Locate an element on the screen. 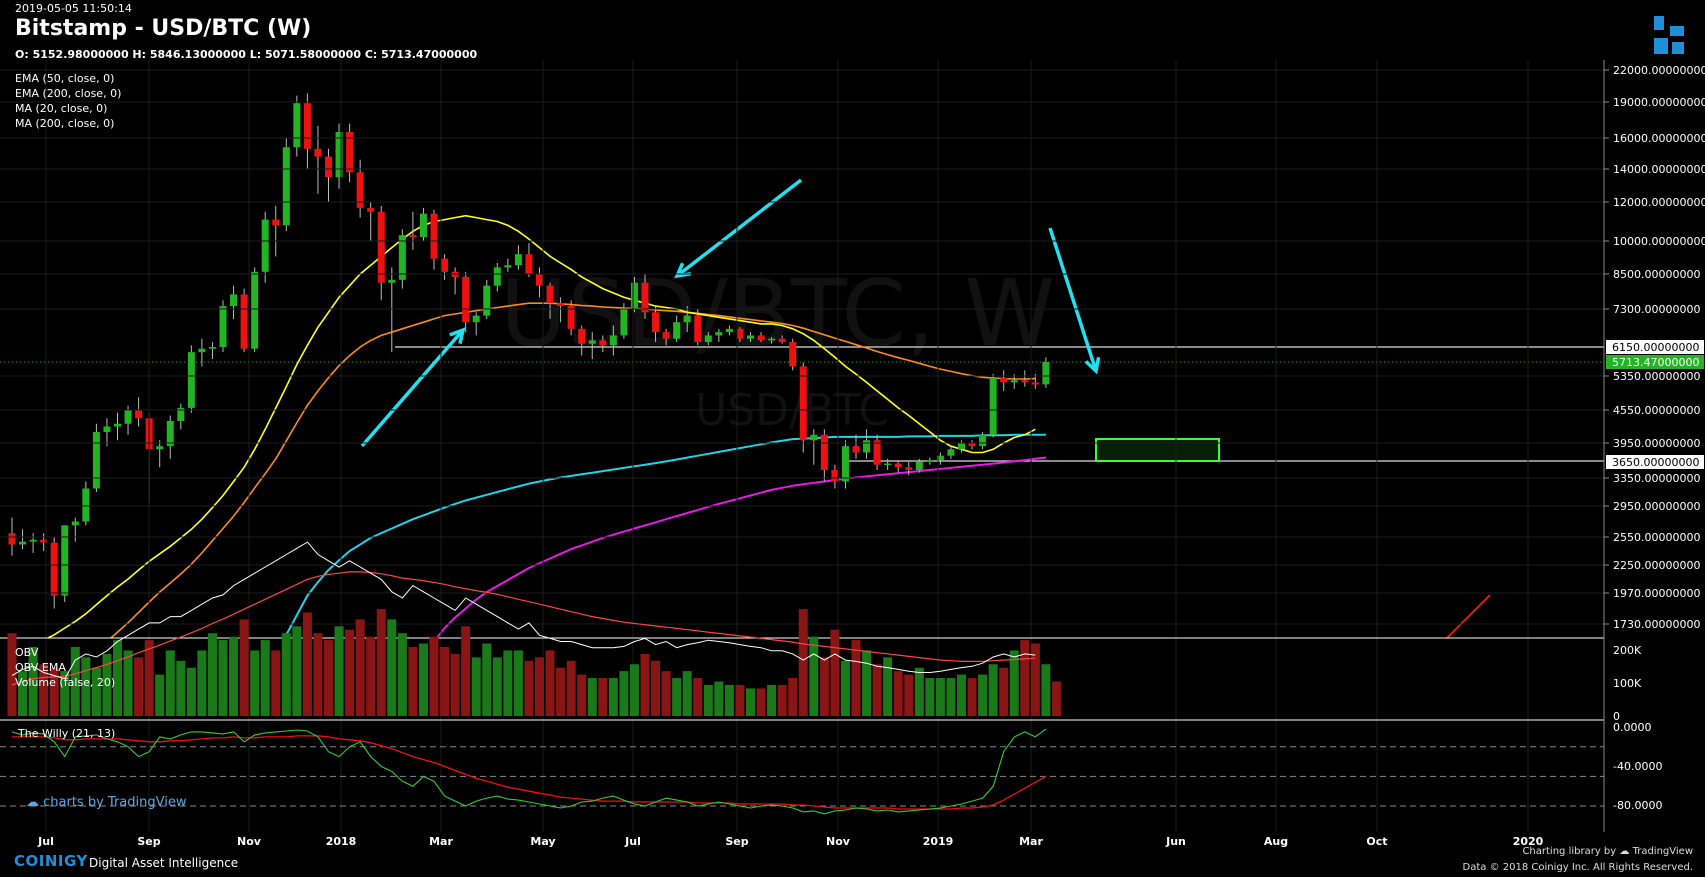 This screenshot has height=877, width=1705. coinigy-logo-icon is located at coordinates (1669, 35).